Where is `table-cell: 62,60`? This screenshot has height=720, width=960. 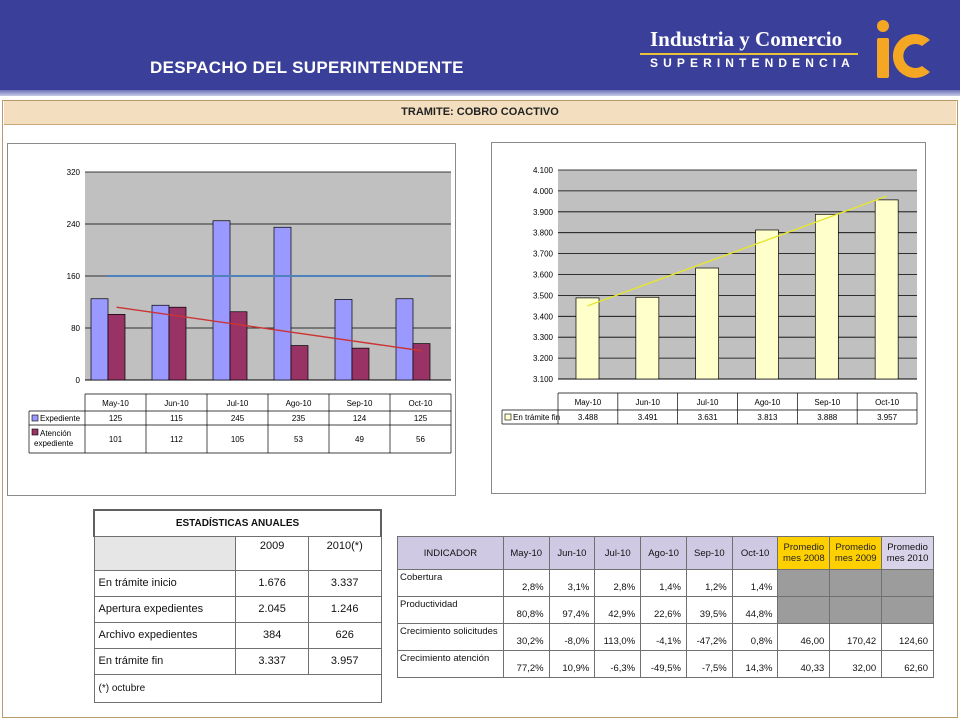 table-cell: 62,60 is located at coordinates (907, 664).